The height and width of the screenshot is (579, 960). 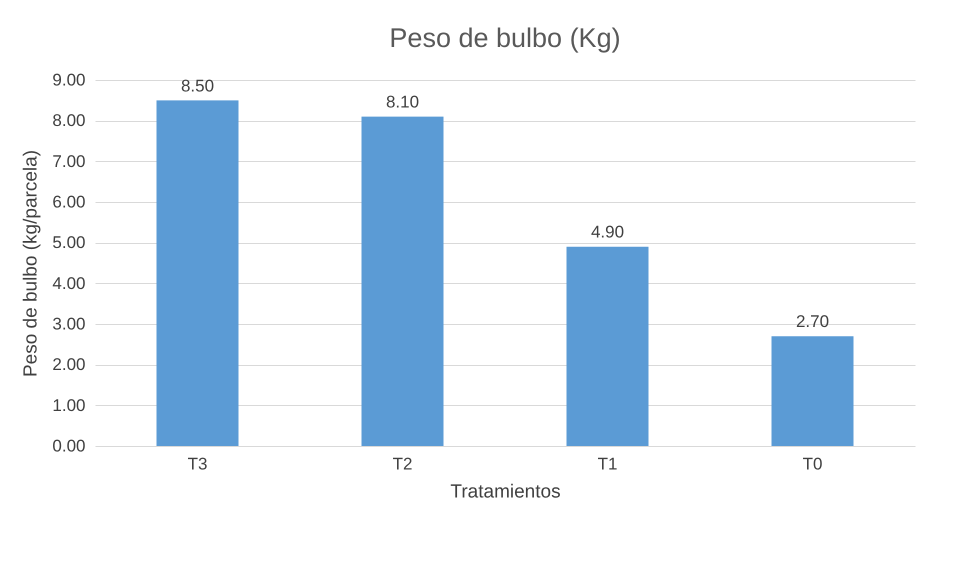 What do you see at coordinates (198, 464) in the screenshot?
I see `x-tick-label: T3` at bounding box center [198, 464].